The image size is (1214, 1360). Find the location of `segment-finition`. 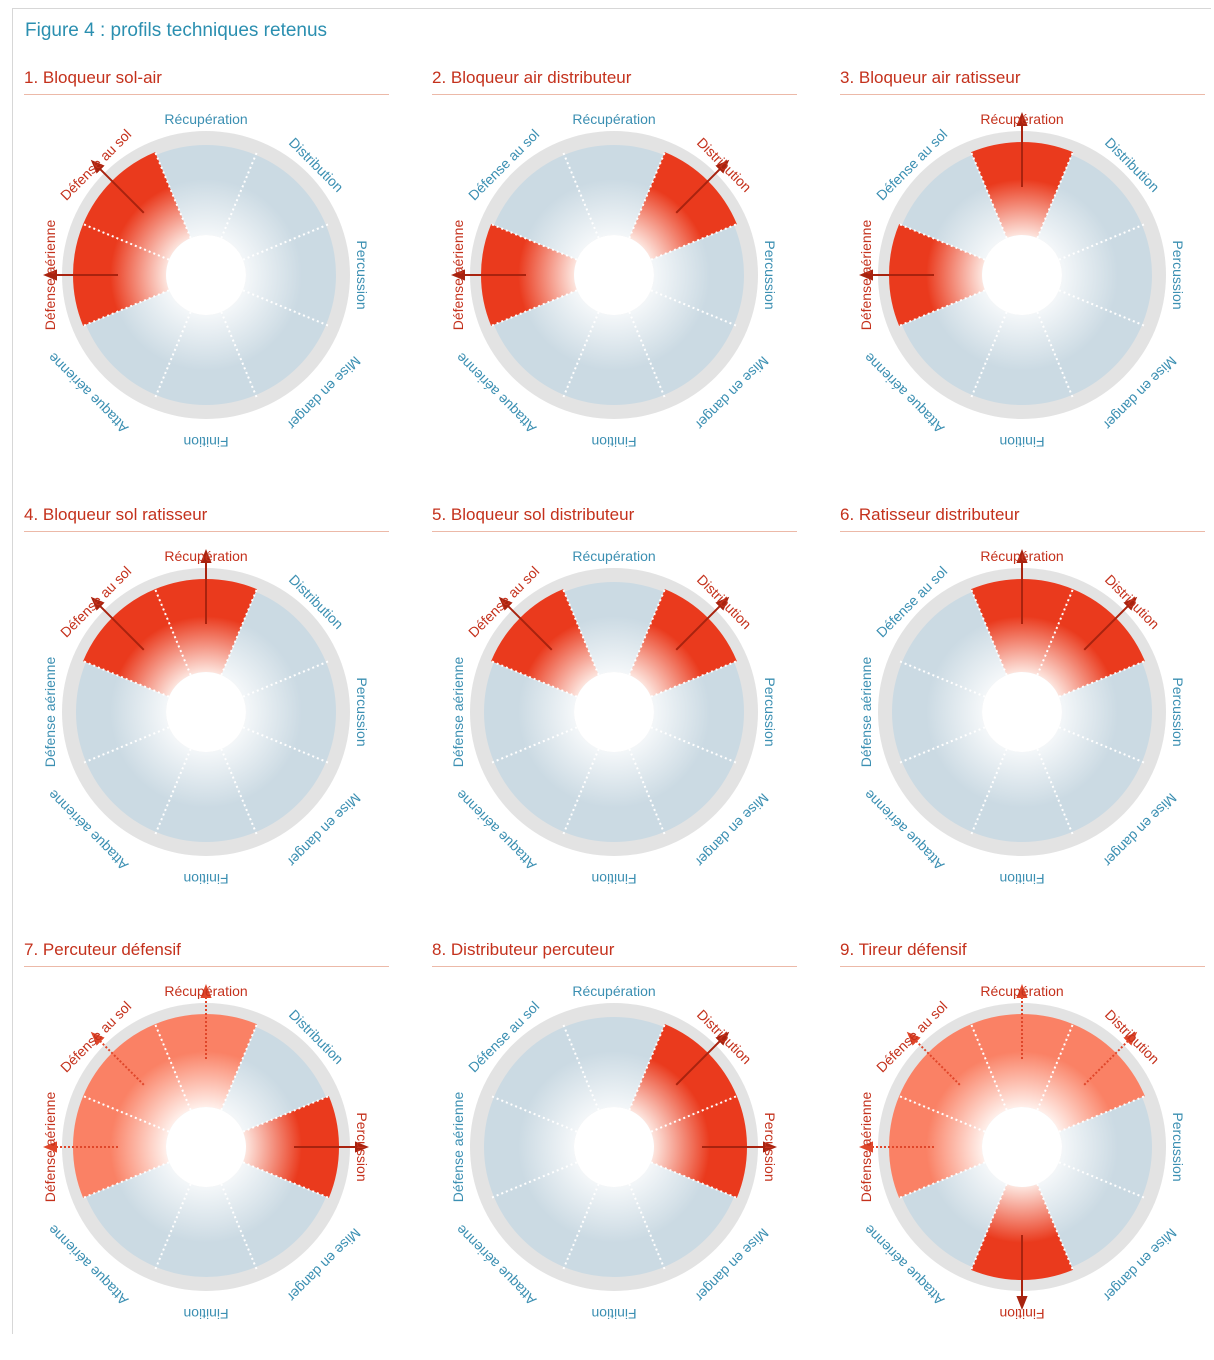

segment-finition is located at coordinates (1022, 1232).